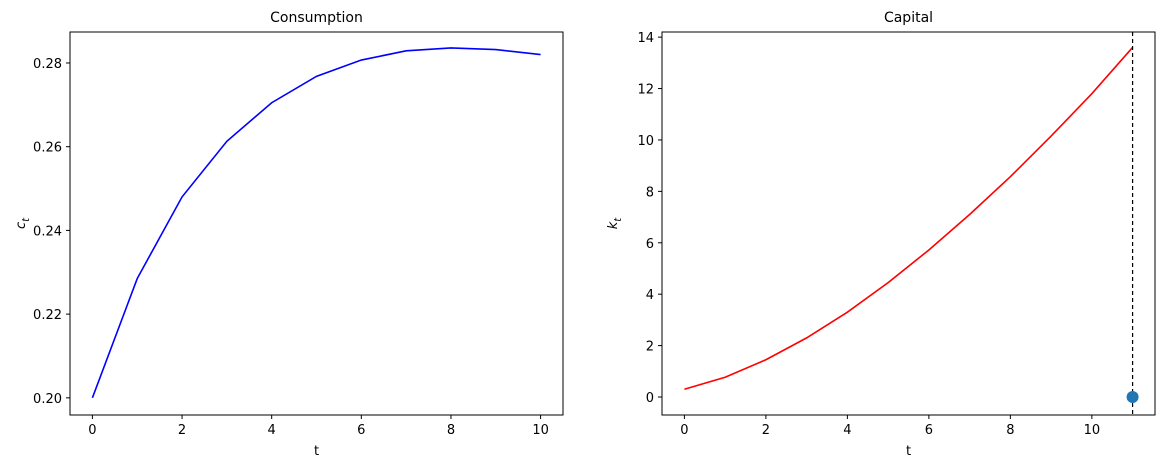 The image size is (1165, 469). I want to click on y-label-main: k, so click(613, 225).